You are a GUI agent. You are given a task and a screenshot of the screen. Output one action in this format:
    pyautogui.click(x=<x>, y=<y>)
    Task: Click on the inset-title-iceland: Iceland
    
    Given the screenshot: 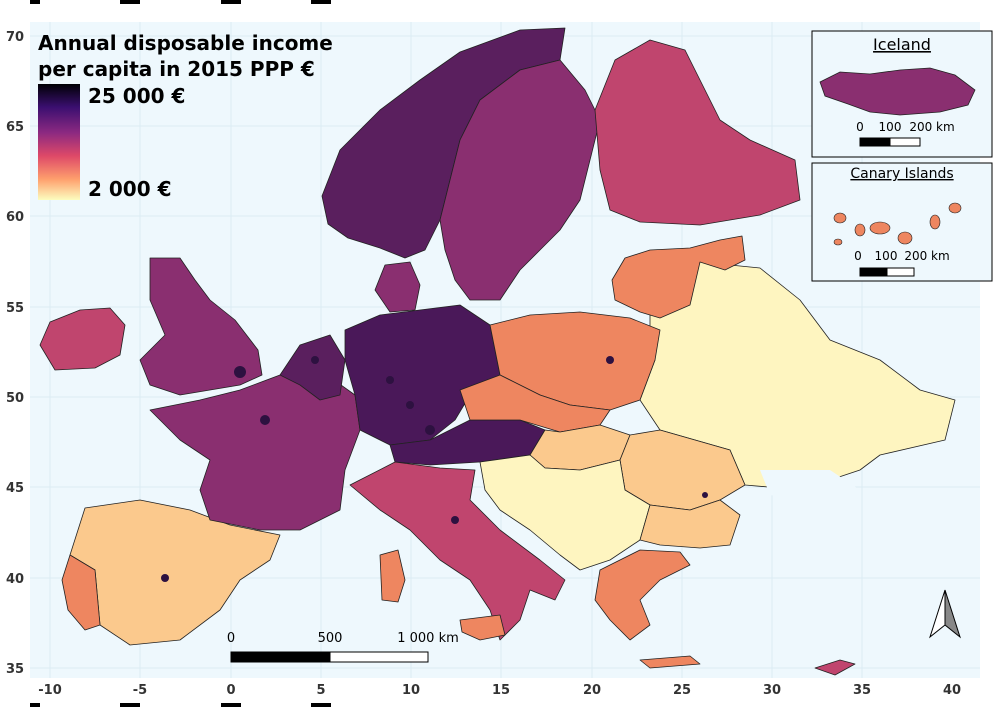 What is the action you would take?
    pyautogui.click(x=902, y=44)
    